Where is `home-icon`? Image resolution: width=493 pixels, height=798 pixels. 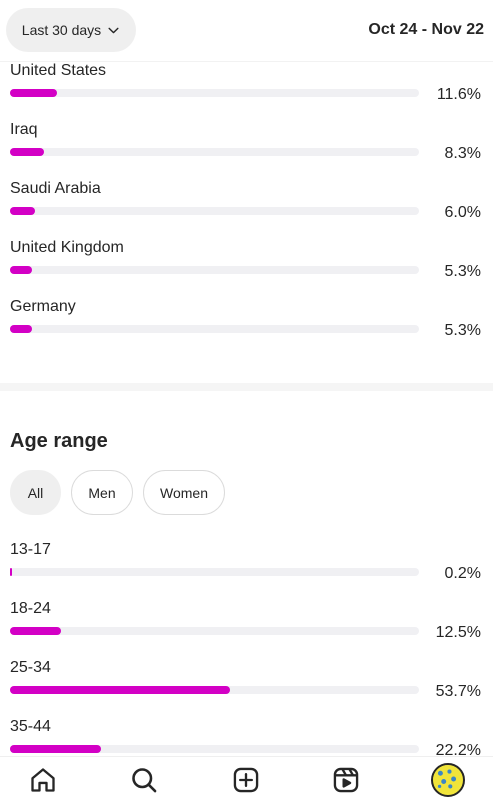
home-icon is located at coordinates (43, 780).